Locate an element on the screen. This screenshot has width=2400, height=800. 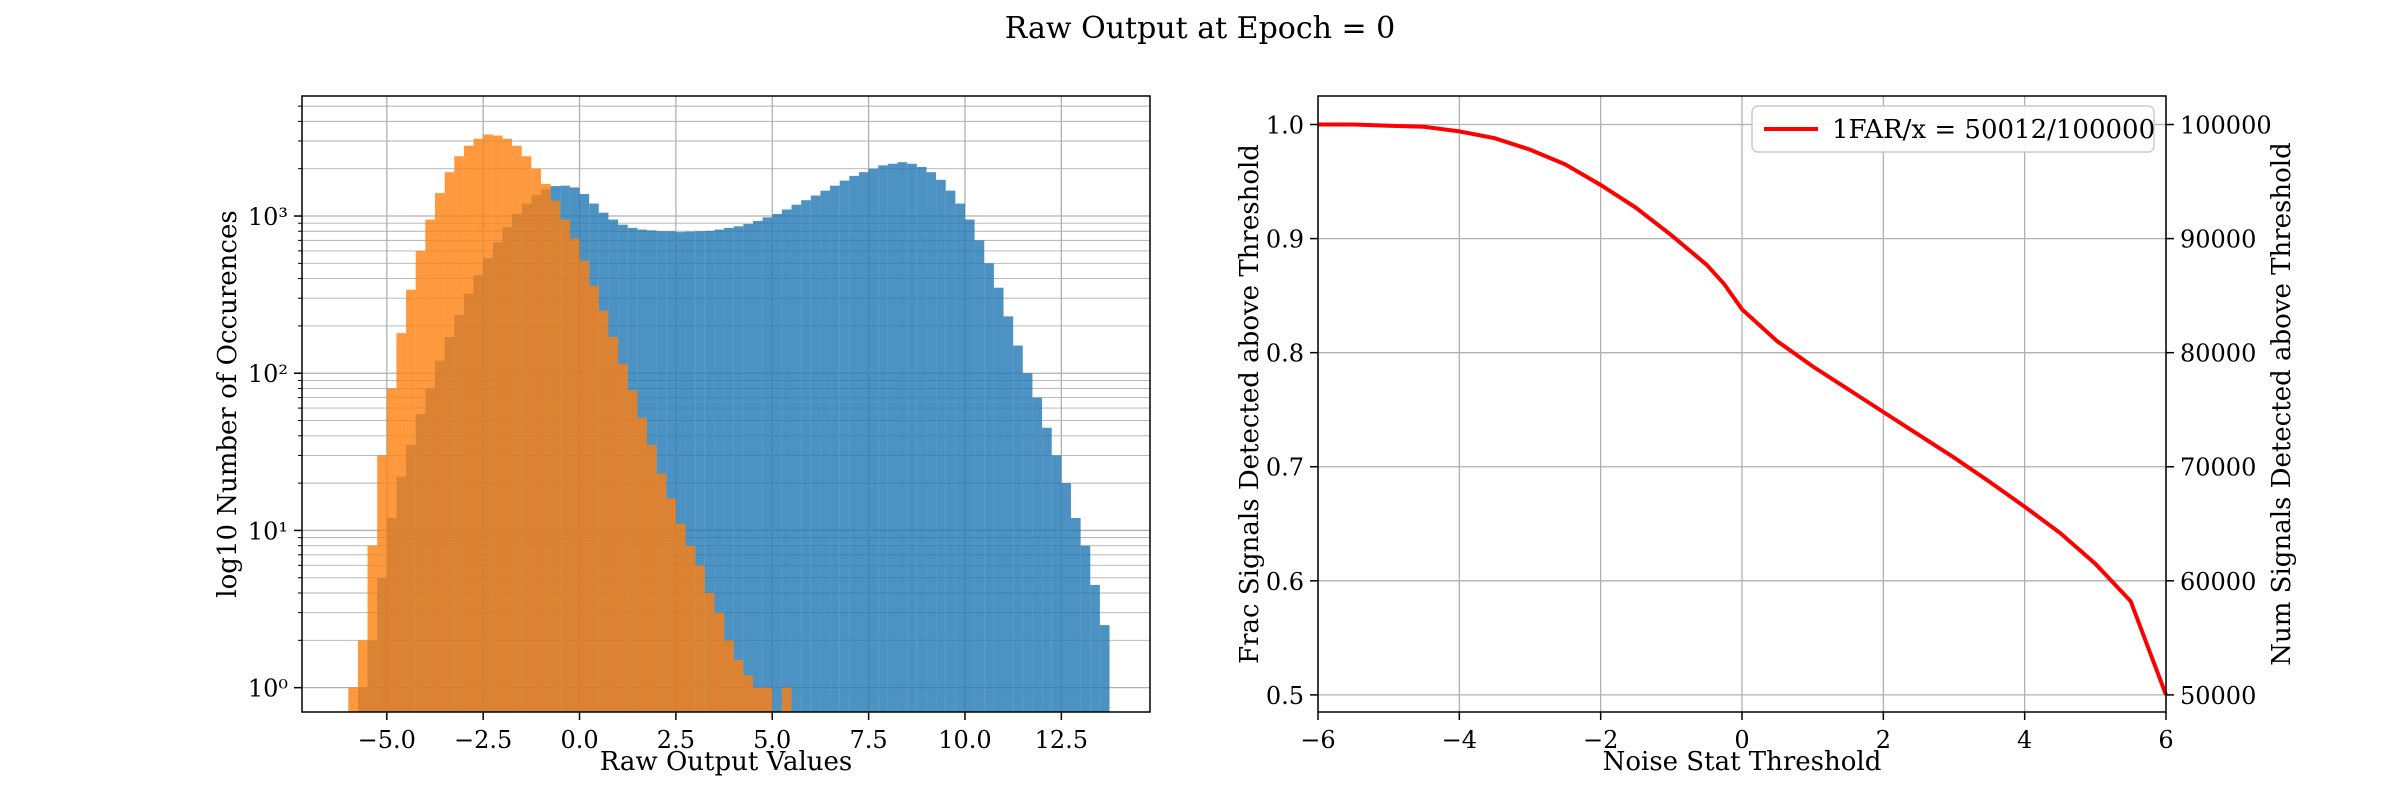
line-right-y-ticks: 50000 60000 70000 80000 90000 100000 is located at coordinates (2219, 411).